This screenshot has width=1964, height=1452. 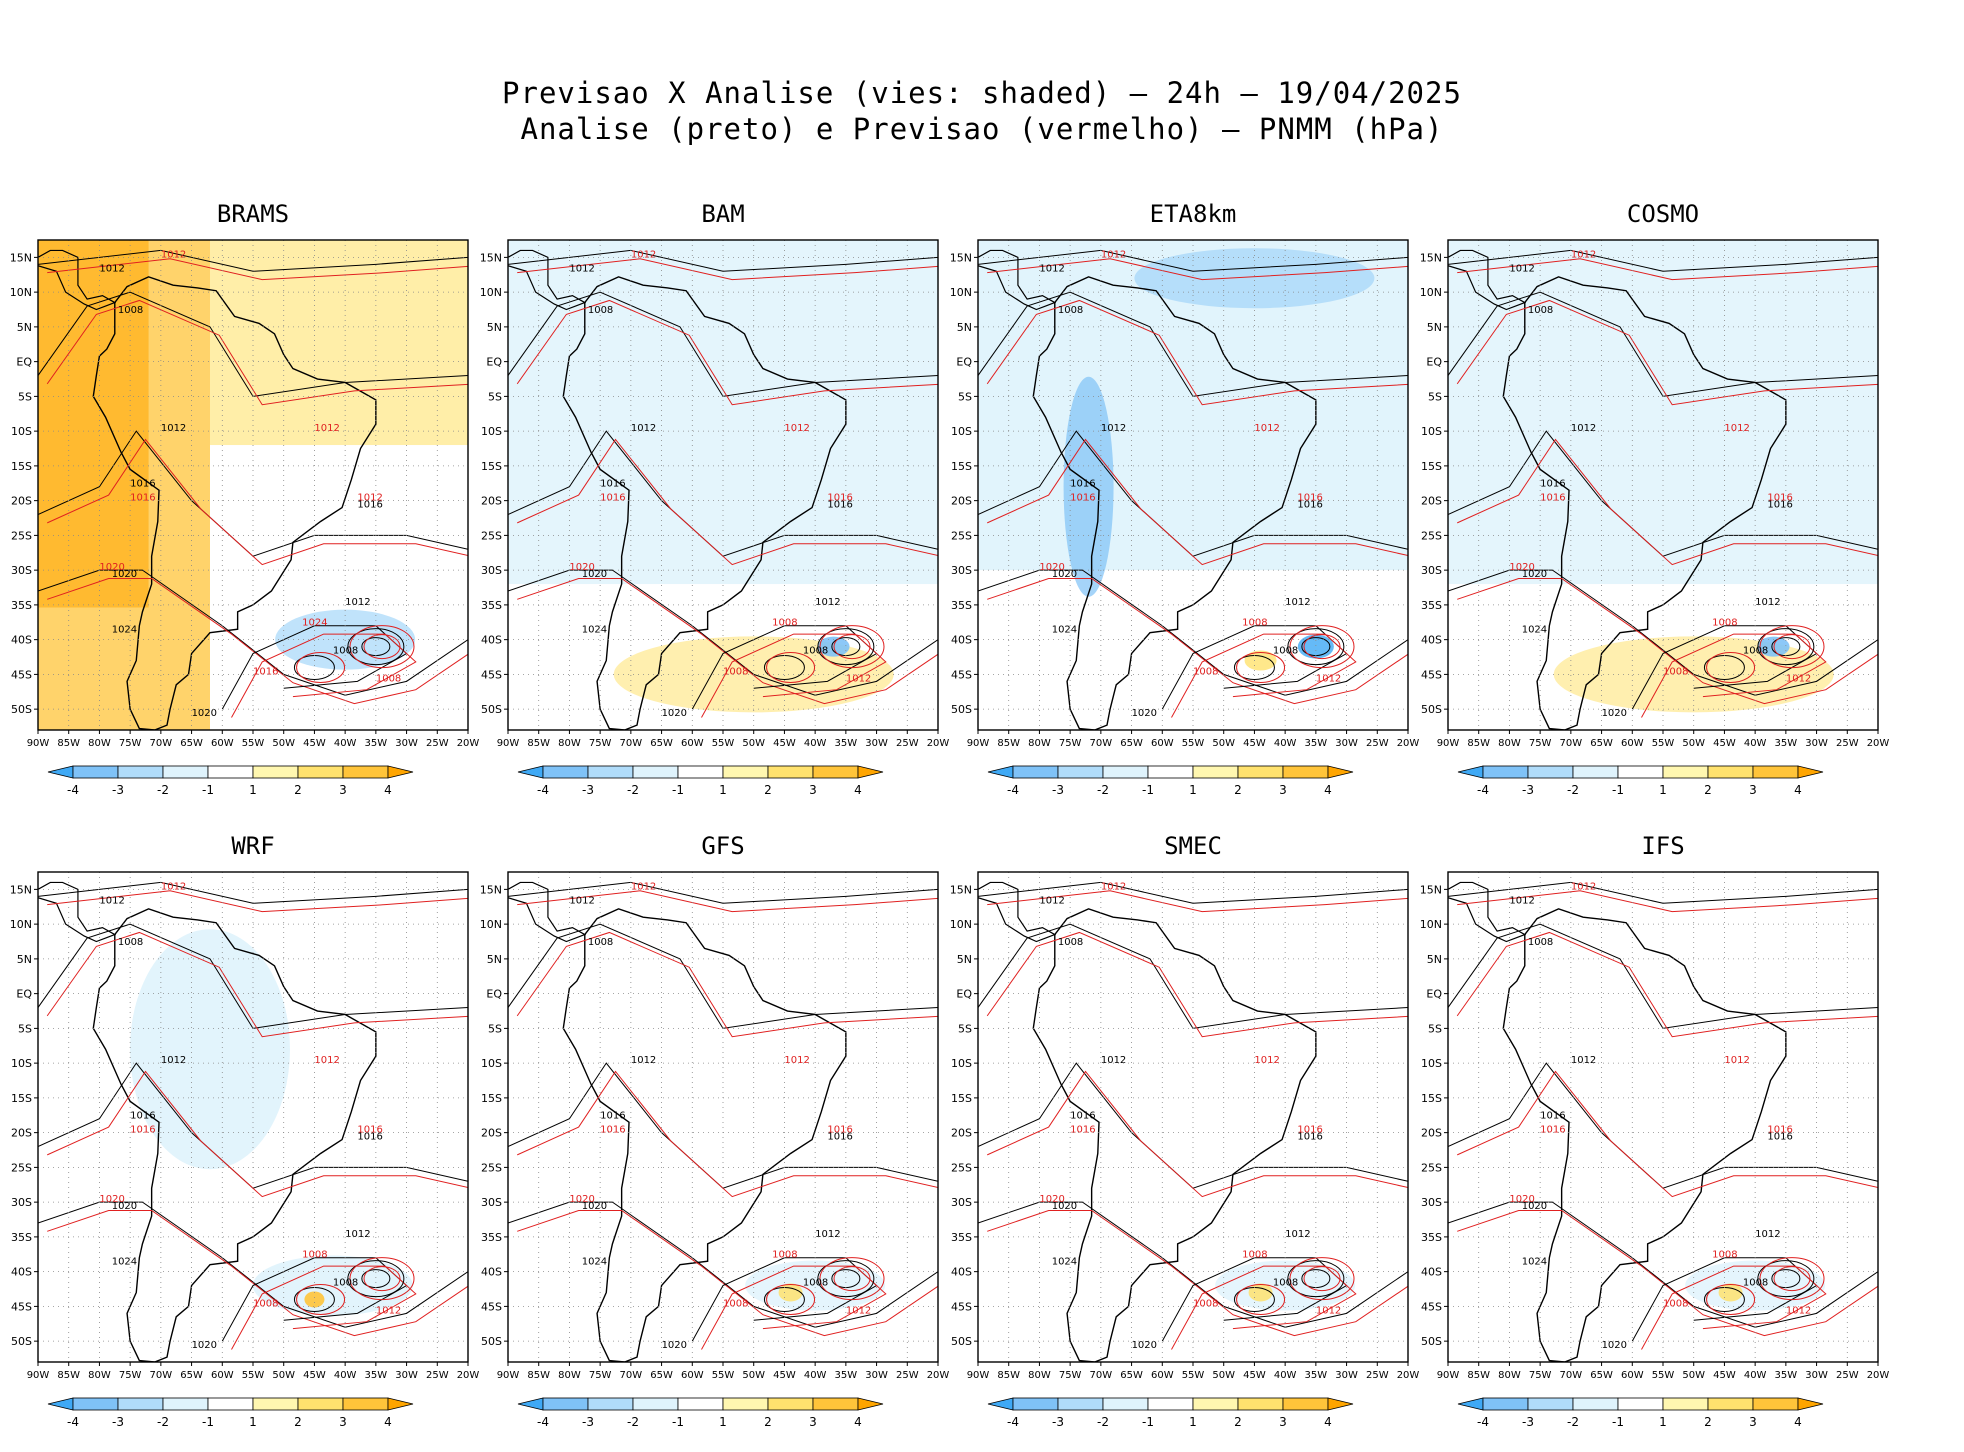 What do you see at coordinates (964, 994) in the screenshot?
I see `lat-tick-label: EQ` at bounding box center [964, 994].